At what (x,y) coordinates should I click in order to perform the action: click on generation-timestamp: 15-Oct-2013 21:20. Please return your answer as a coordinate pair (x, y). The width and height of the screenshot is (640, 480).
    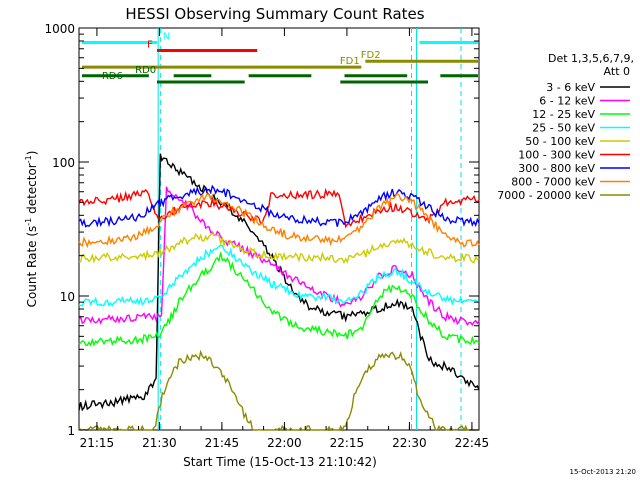
    Looking at the image, I should click on (603, 472).